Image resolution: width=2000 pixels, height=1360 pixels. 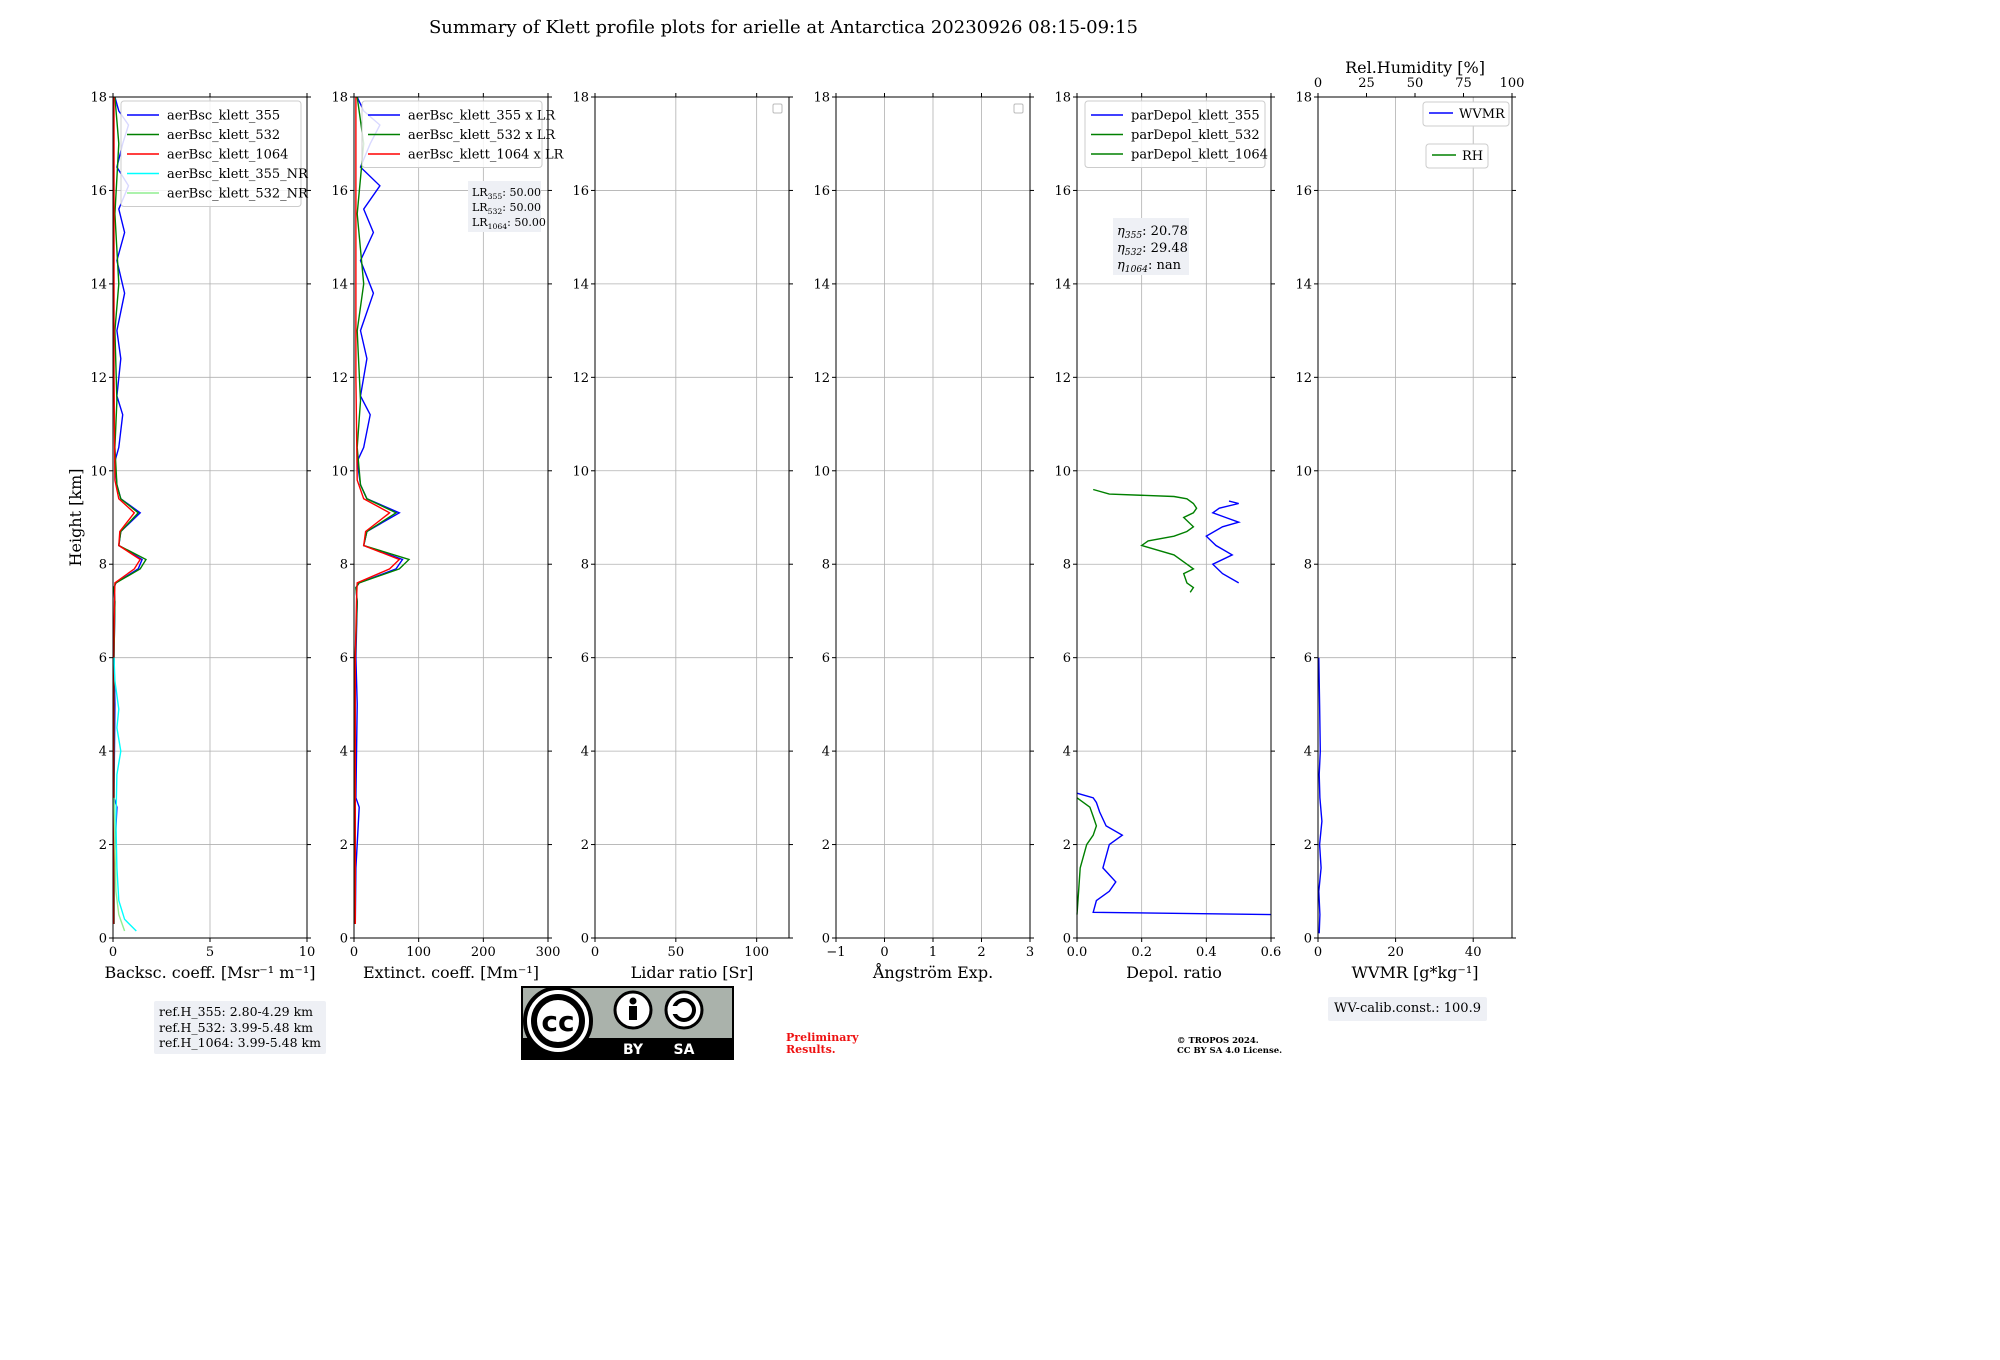 I want to click on panel-2-xtick-label-2: 200, so click(x=483, y=952).